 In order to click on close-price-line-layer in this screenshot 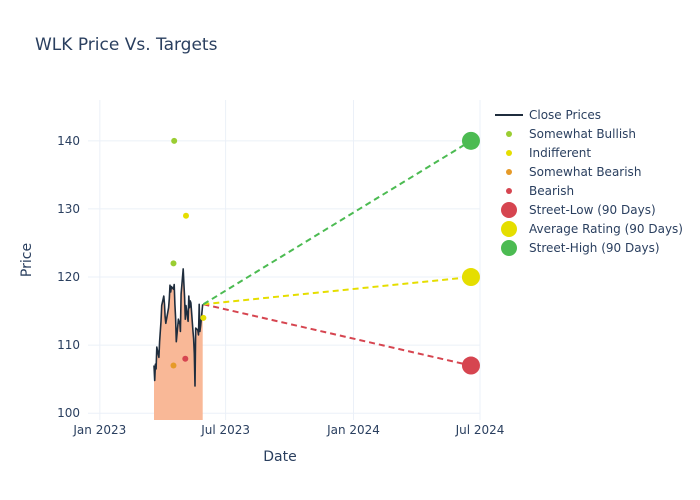, I will do `click(178, 327)`.